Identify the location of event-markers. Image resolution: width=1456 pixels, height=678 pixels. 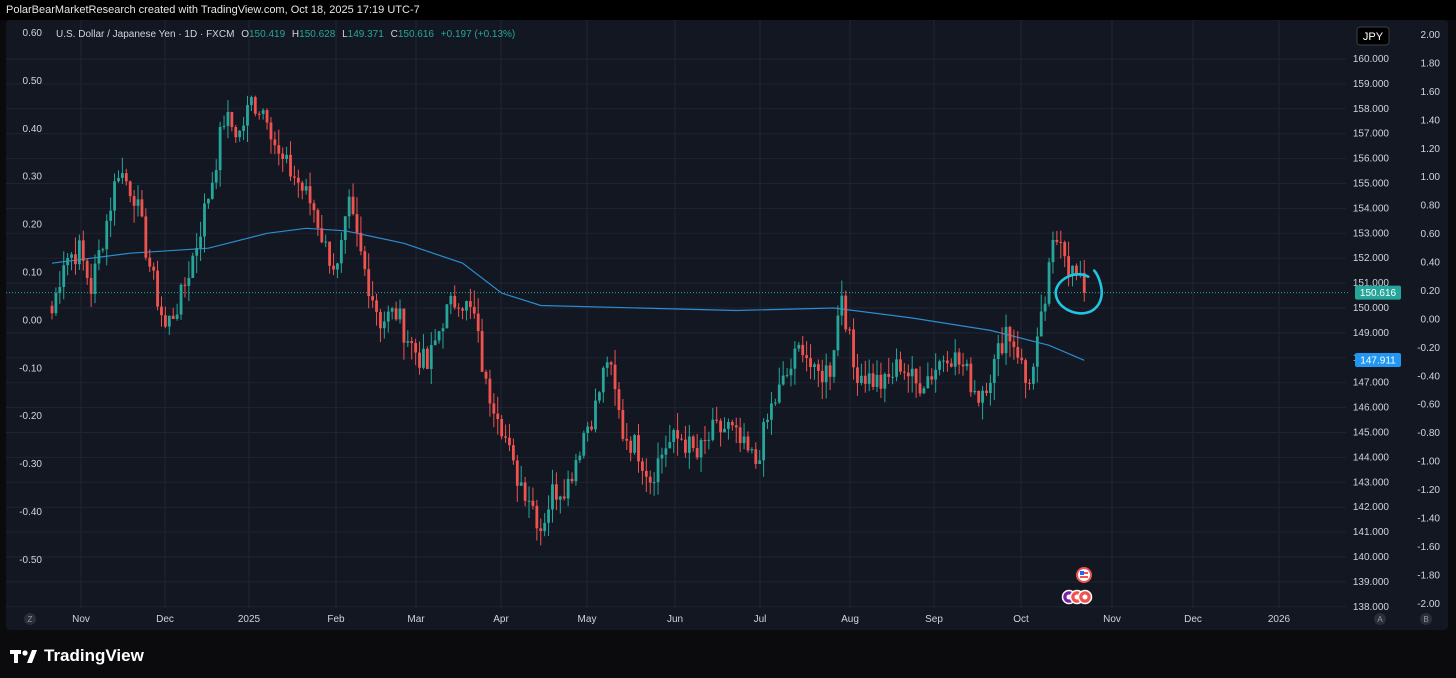
(1077, 586).